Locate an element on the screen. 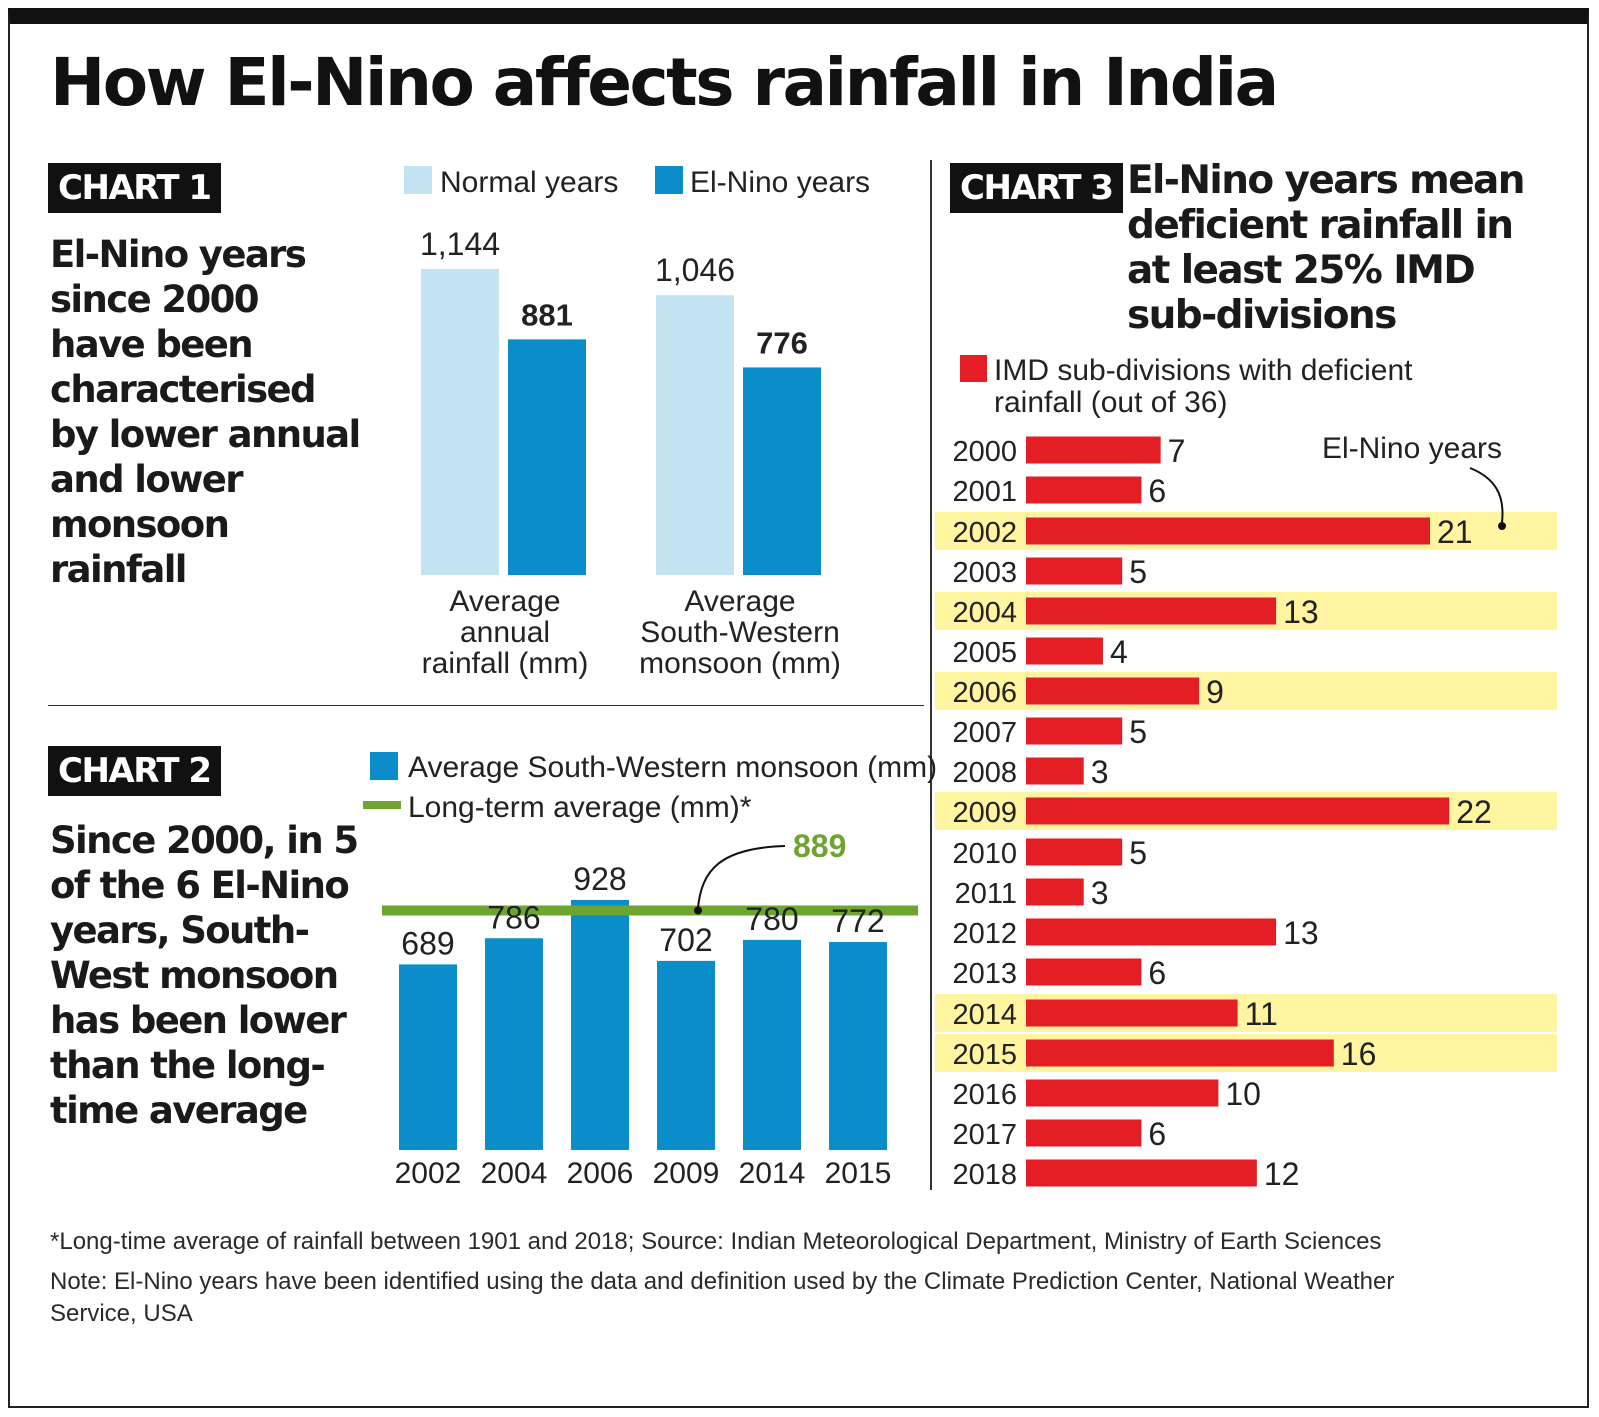 The width and height of the screenshot is (1599, 1417). c1-bar-label-0-0: 1,144 is located at coordinates (460, 244).